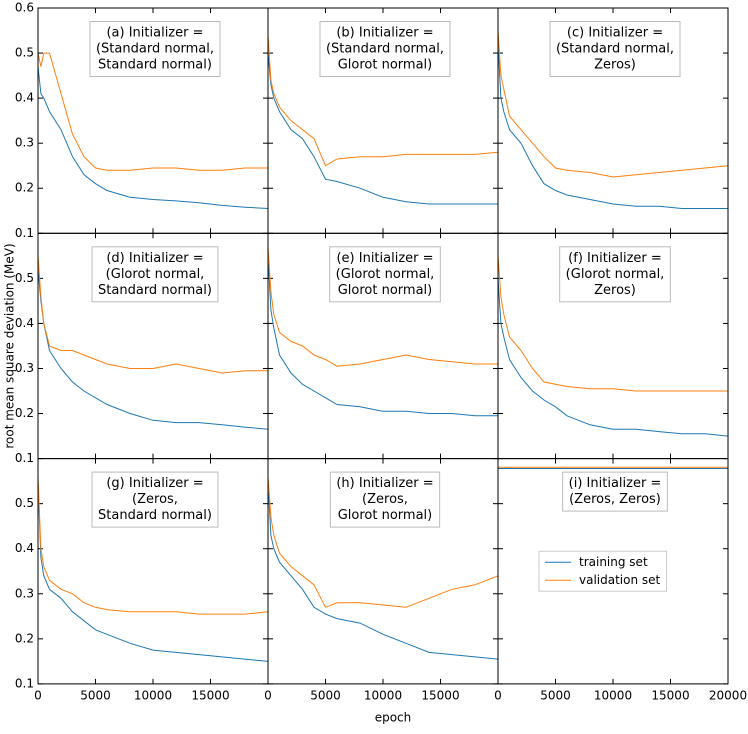 The height and width of the screenshot is (734, 748). I want to click on annotation-line: (c) Initializer =, so click(615, 33).